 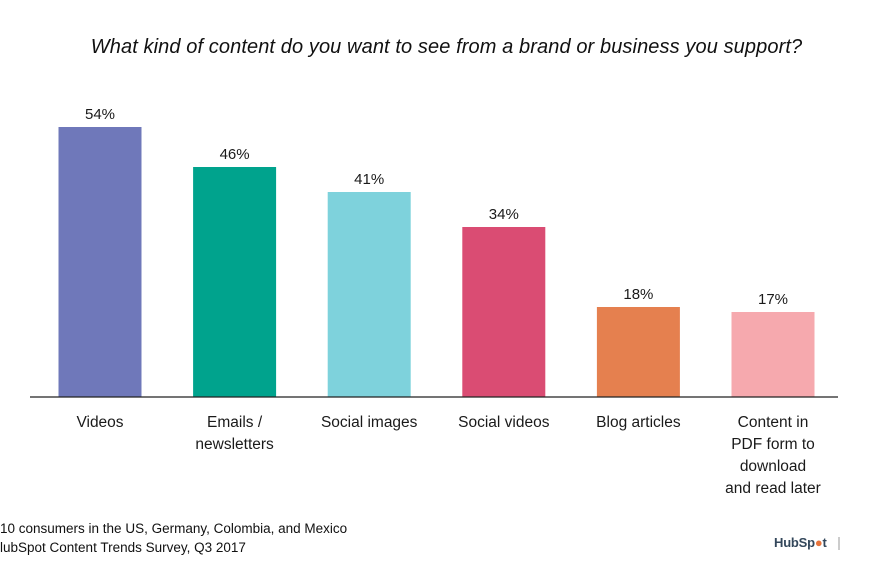 I want to click on category-label: Social videos, so click(x=504, y=422).